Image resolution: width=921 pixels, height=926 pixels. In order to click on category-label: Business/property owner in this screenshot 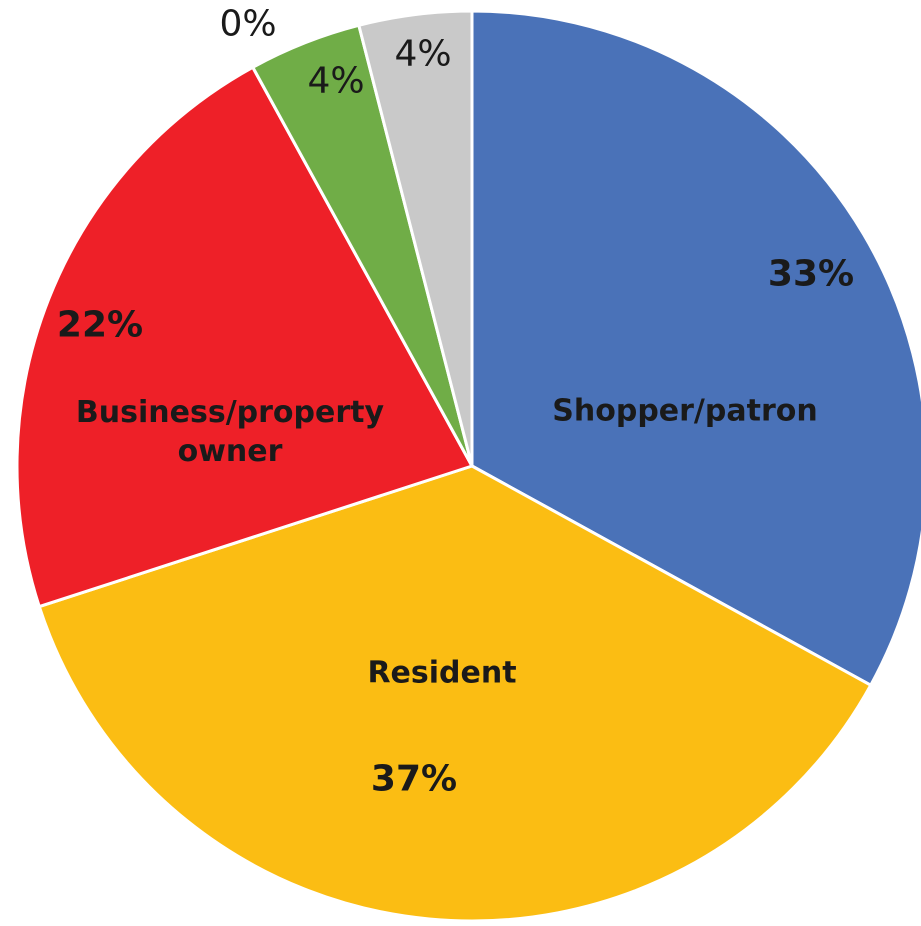, I will do `click(230, 432)`.